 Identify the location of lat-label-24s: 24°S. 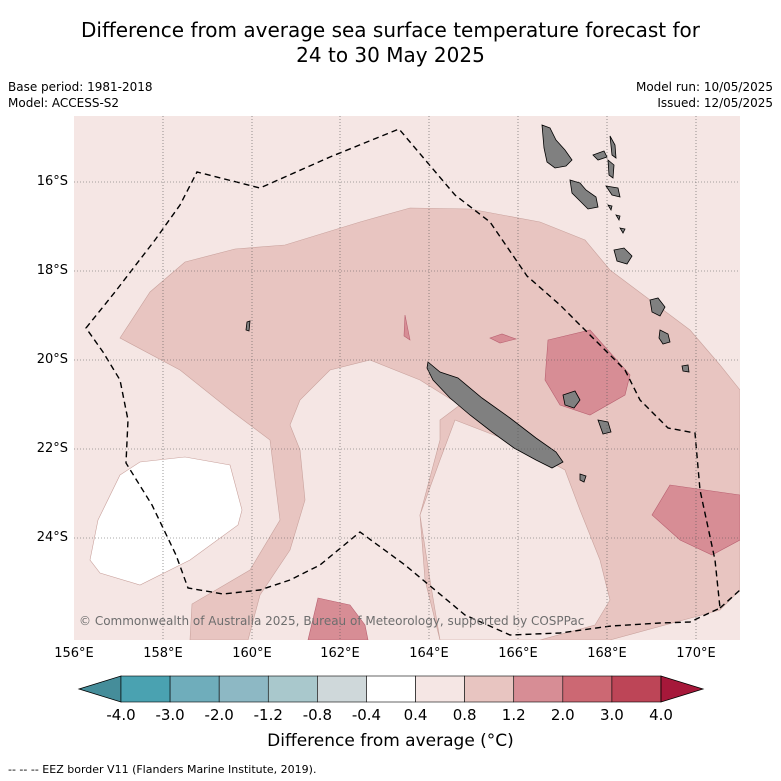
(52, 537).